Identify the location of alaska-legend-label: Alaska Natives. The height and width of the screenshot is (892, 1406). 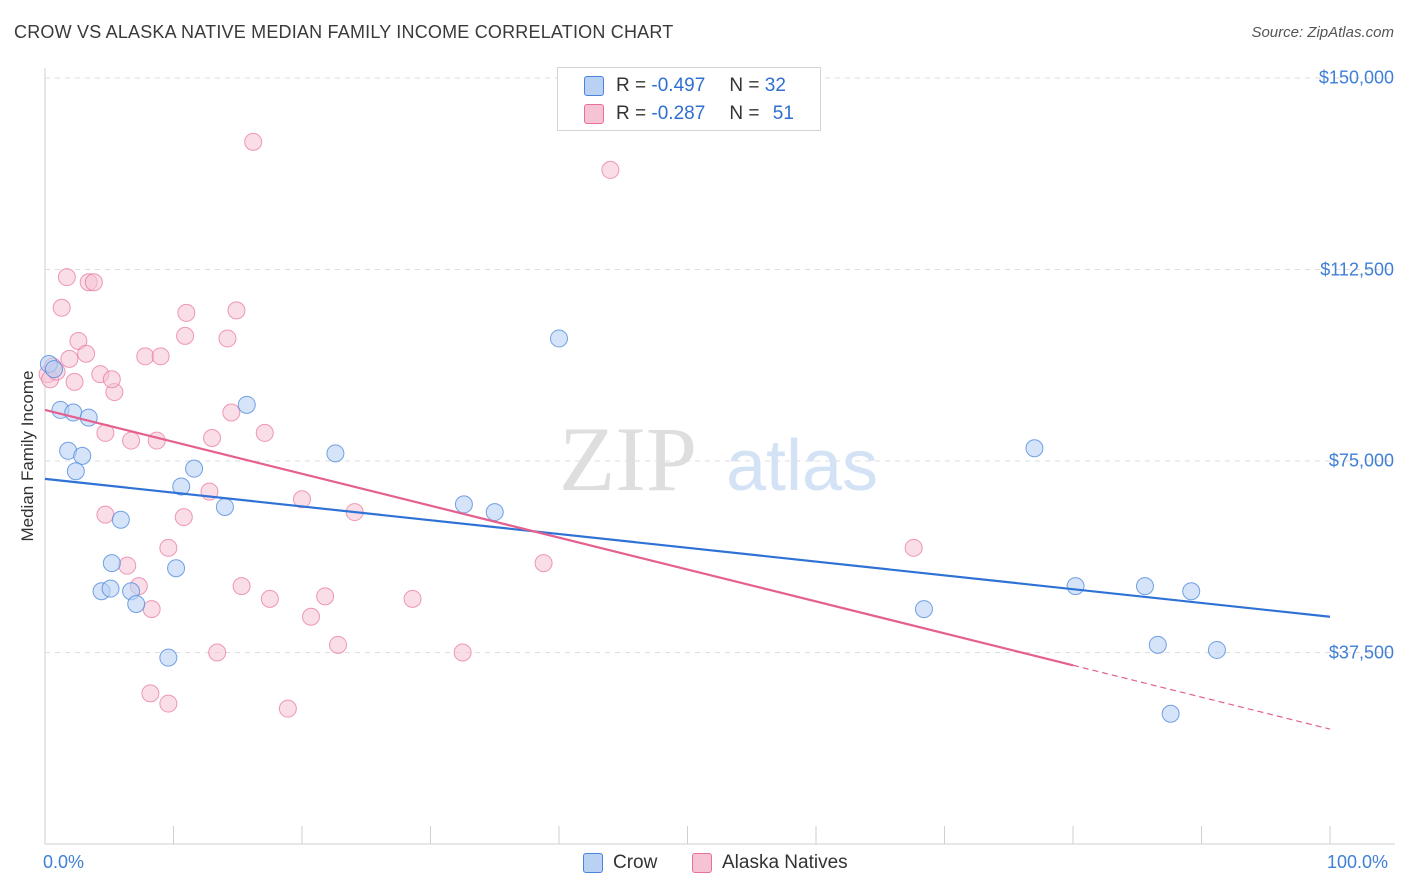
(785, 862).